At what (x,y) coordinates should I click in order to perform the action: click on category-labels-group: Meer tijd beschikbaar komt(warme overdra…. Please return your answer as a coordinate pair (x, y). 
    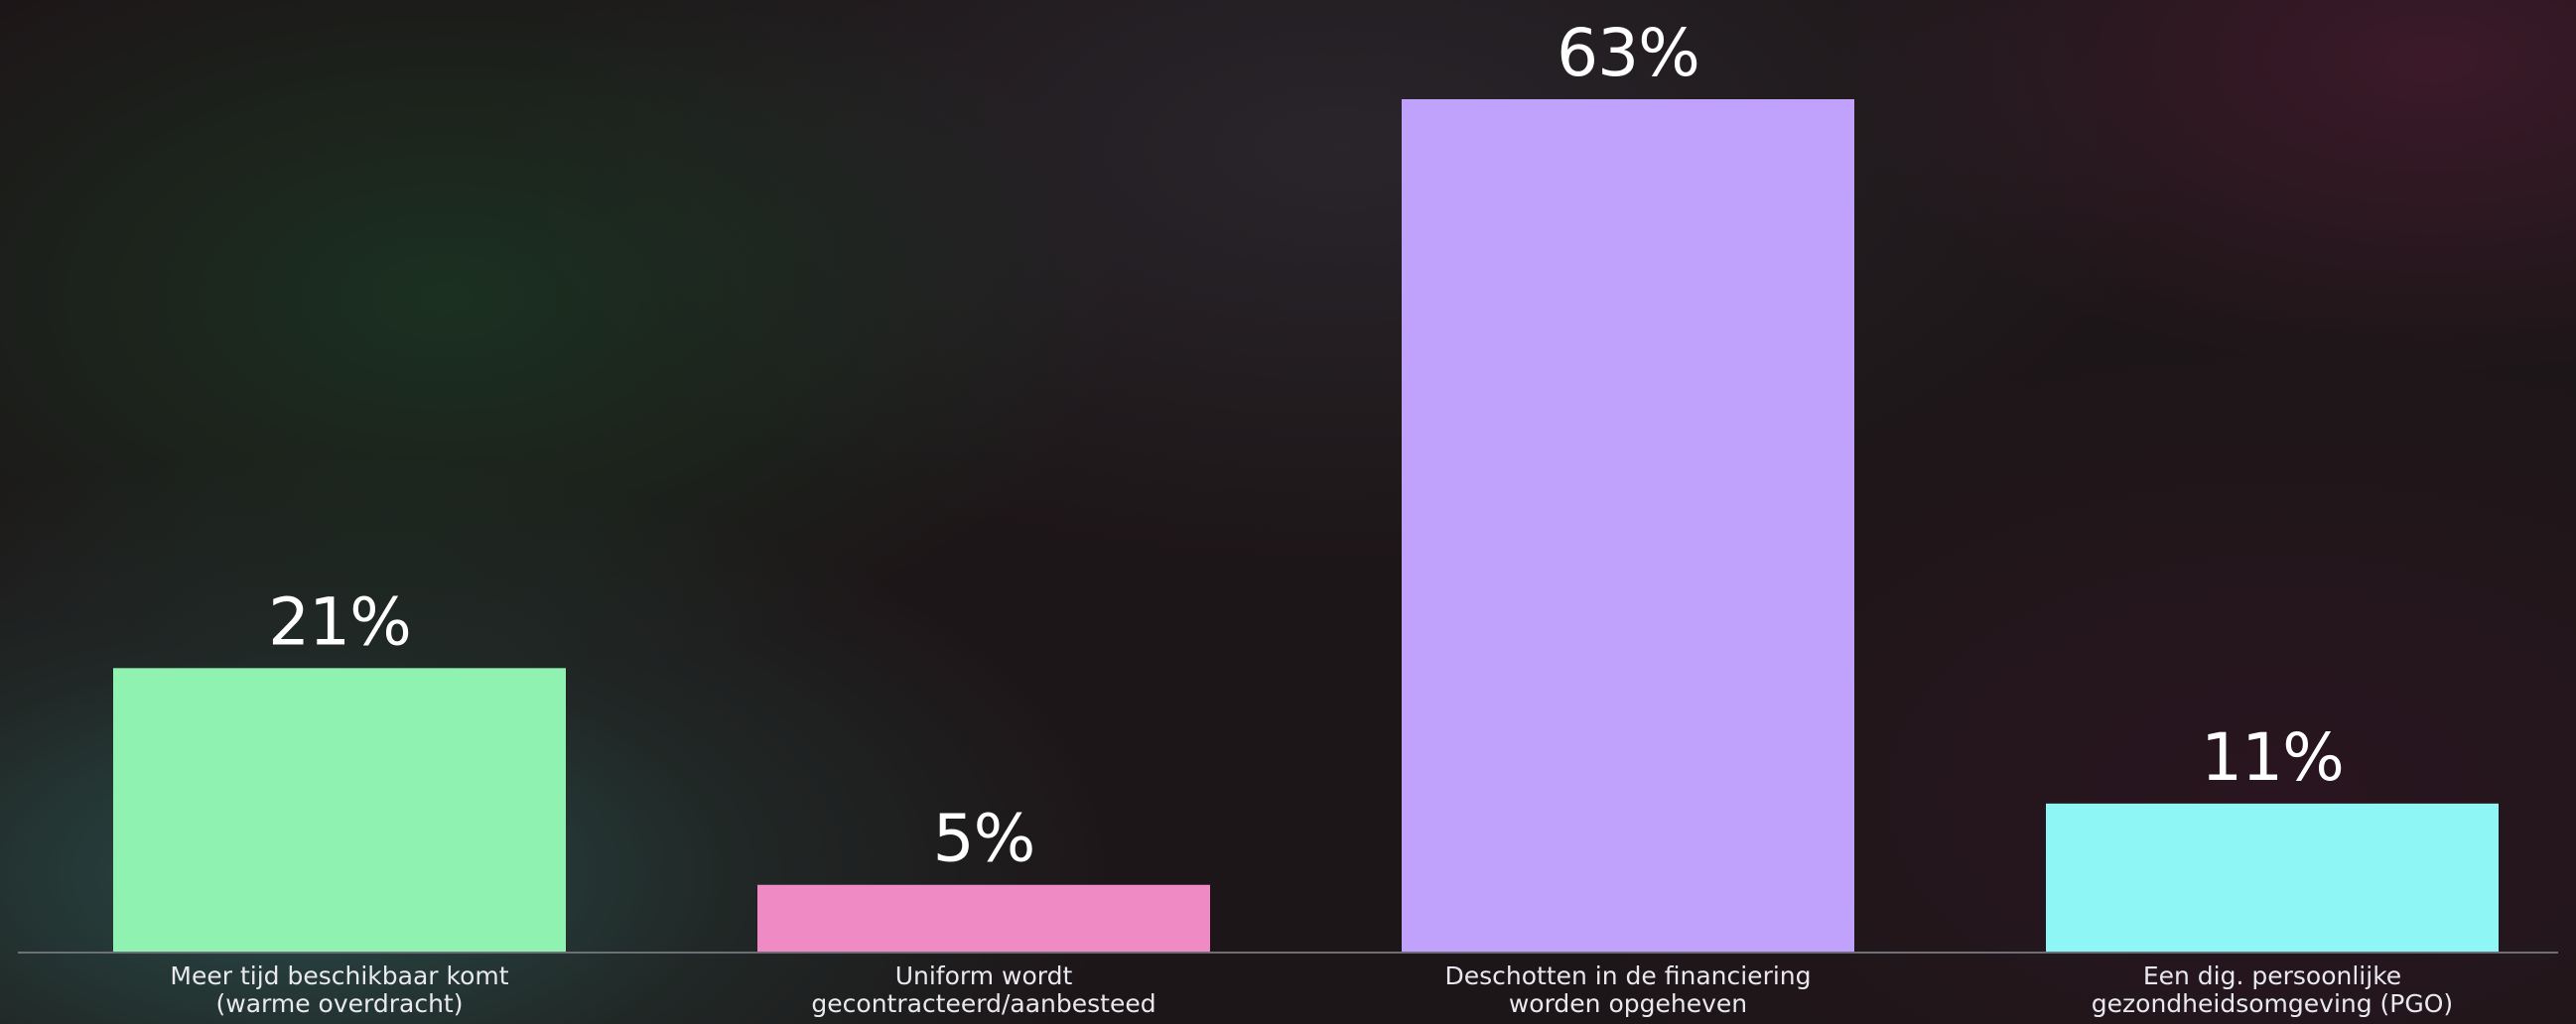
    Looking at the image, I should click on (1311, 989).